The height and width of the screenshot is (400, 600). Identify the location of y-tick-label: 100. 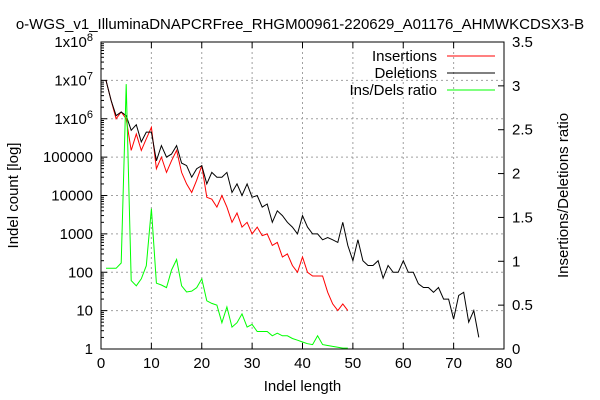
(80, 272).